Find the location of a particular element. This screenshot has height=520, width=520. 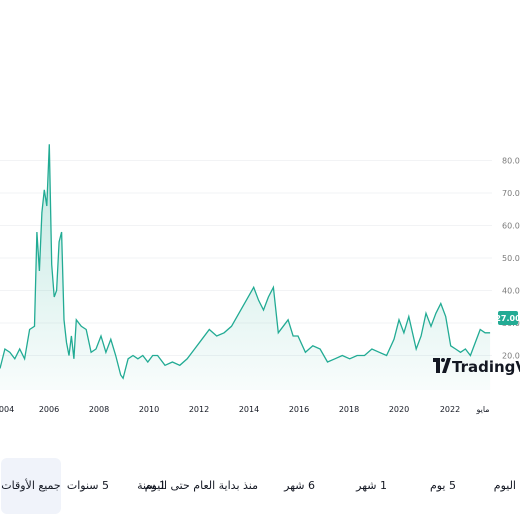

range-button-all: جميع الأوقات is located at coordinates (31, 486).